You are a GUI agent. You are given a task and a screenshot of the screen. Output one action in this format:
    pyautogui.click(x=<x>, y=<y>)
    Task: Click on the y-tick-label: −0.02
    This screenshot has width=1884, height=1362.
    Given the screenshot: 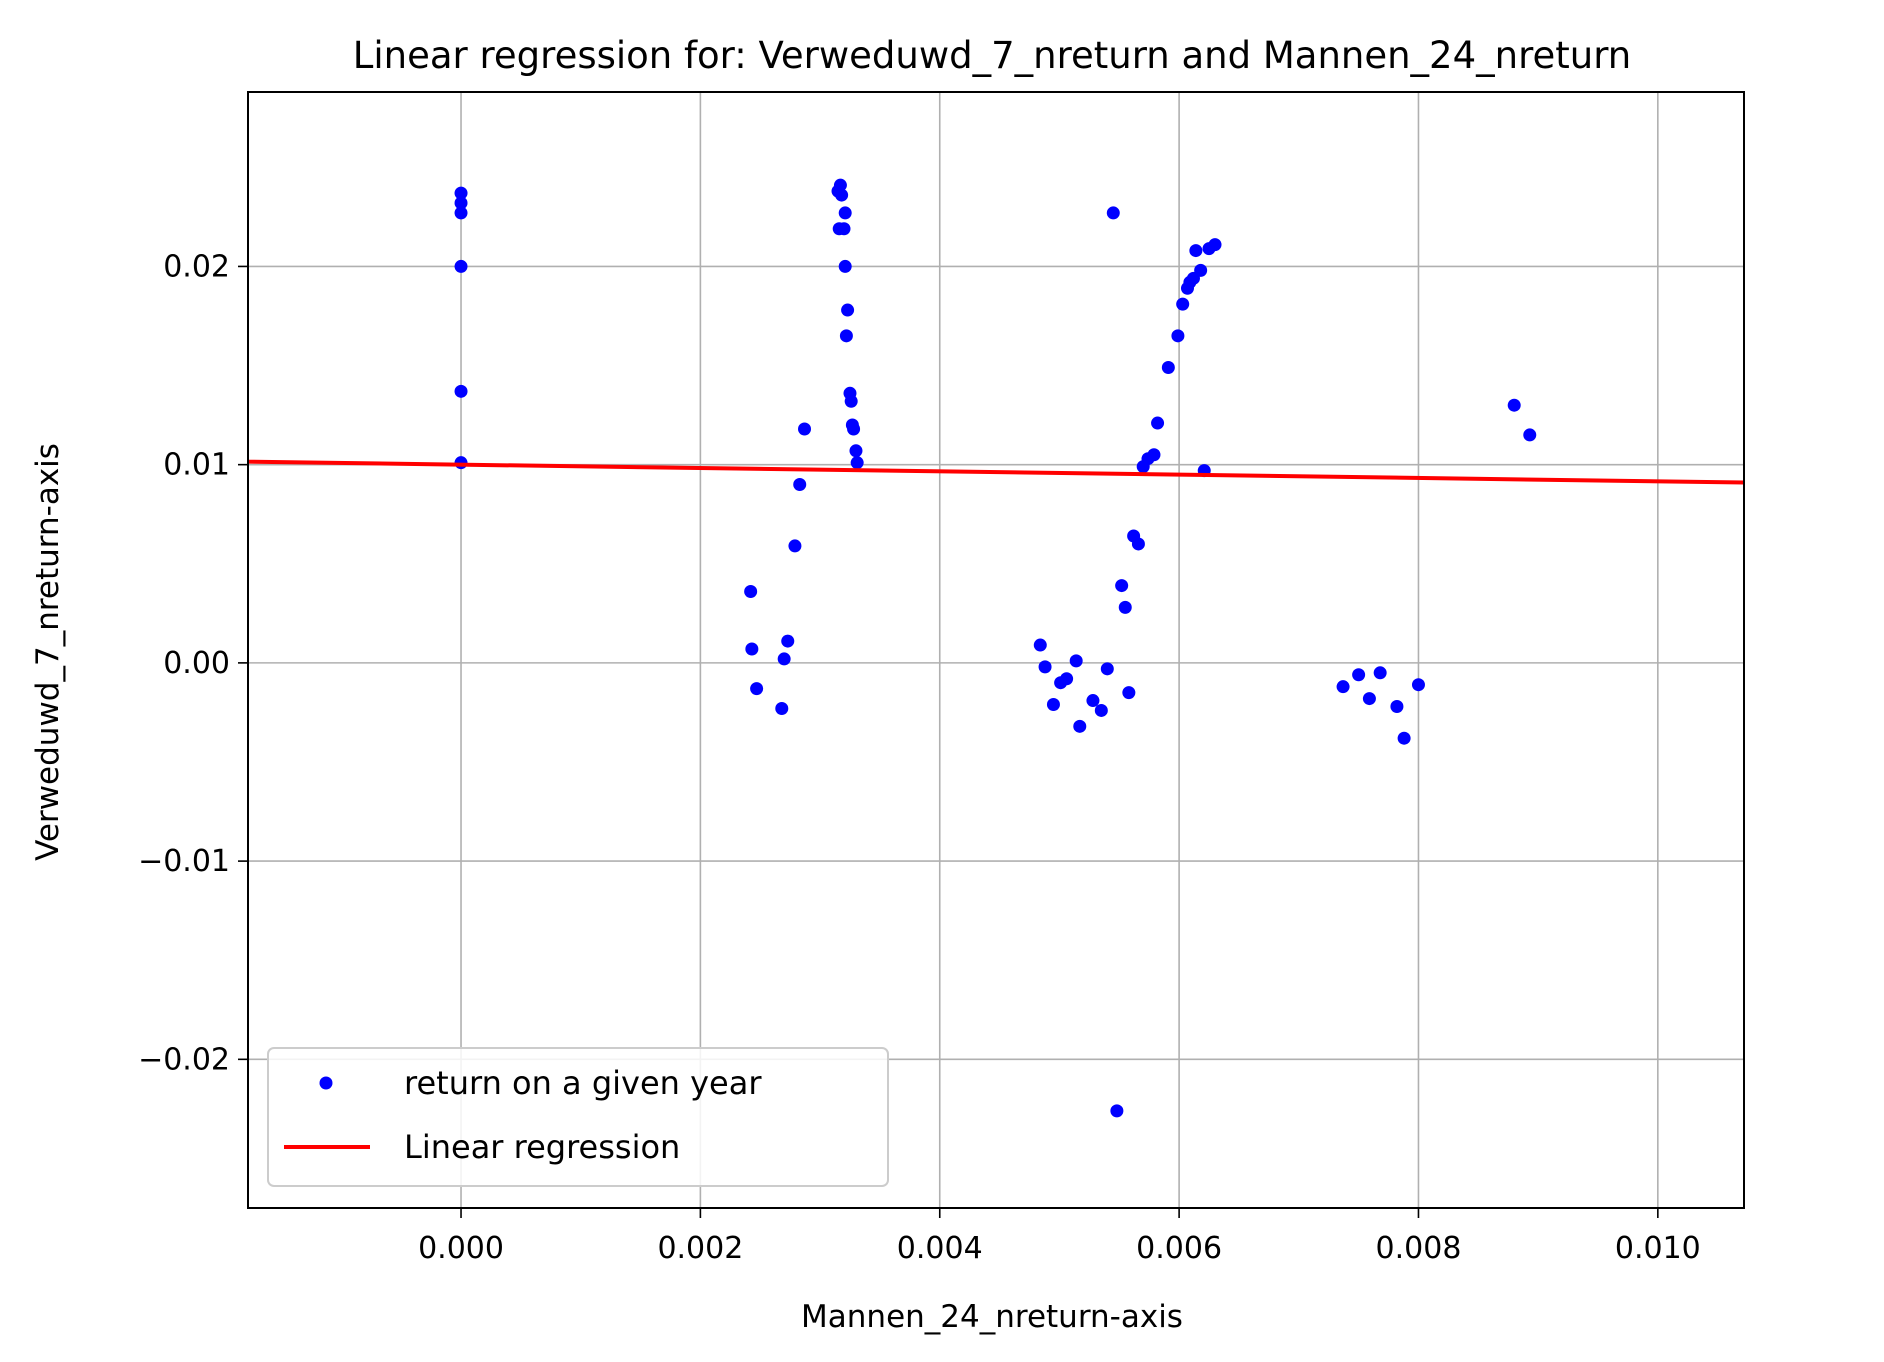 What is the action you would take?
    pyautogui.click(x=184, y=1059)
    